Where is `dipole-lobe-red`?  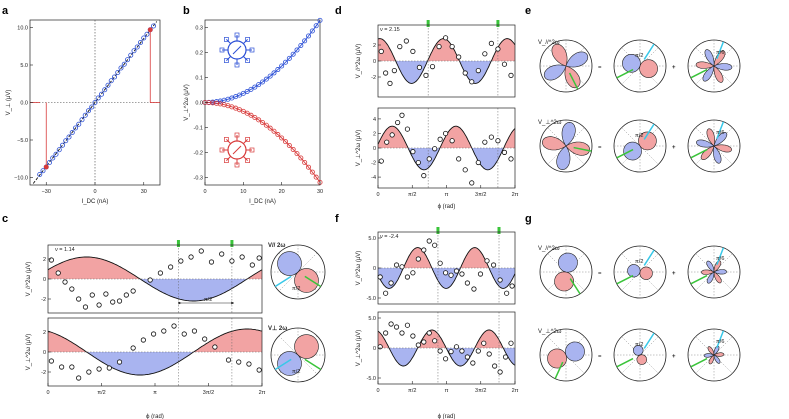
dipole-lobe-red is located at coordinates (648, 68).